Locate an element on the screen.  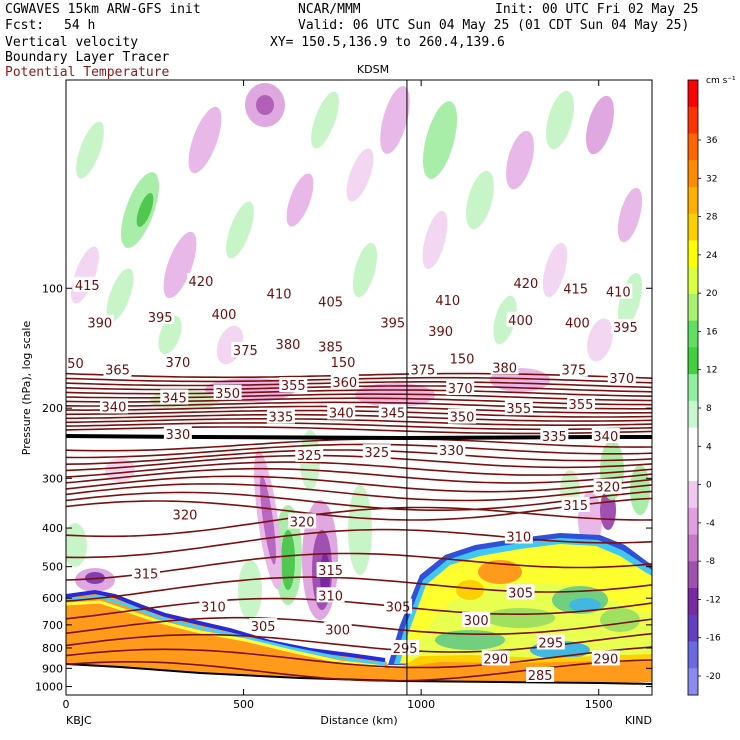
x-tick-label: 1500 is located at coordinates (599, 704).